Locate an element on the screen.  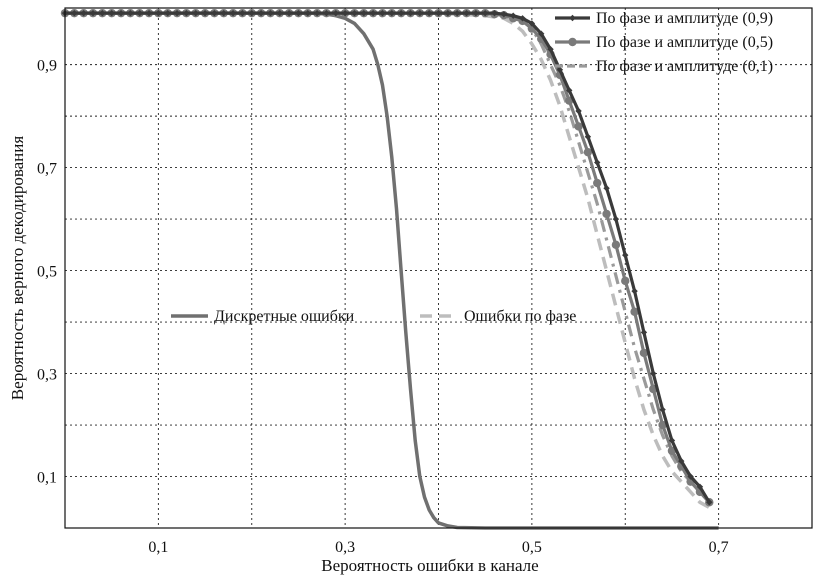
x-tick-label: 0,1 is located at coordinates (158, 547).